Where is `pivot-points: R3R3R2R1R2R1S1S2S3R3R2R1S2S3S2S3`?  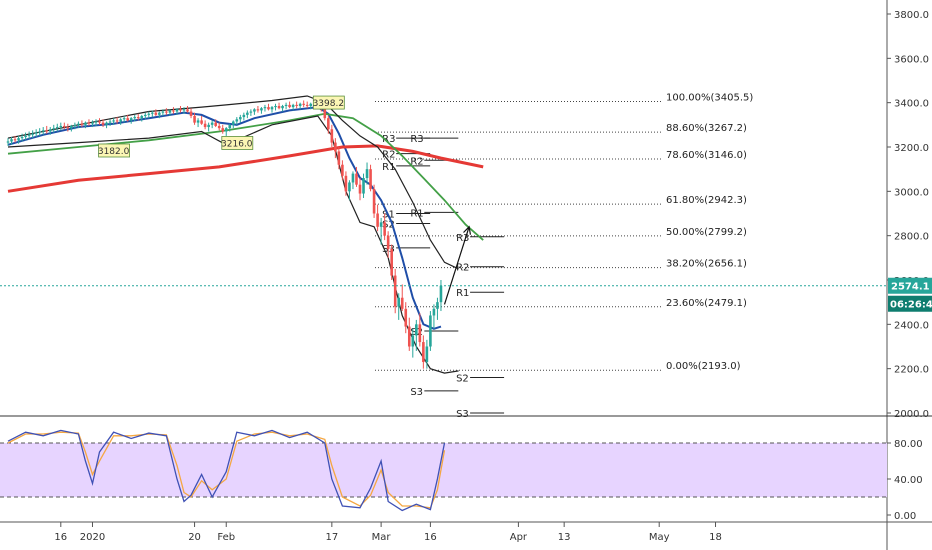 pivot-points: R3R3R2R1R2R1S1S2S3R3R2R1S2S3S2S3 is located at coordinates (443, 277).